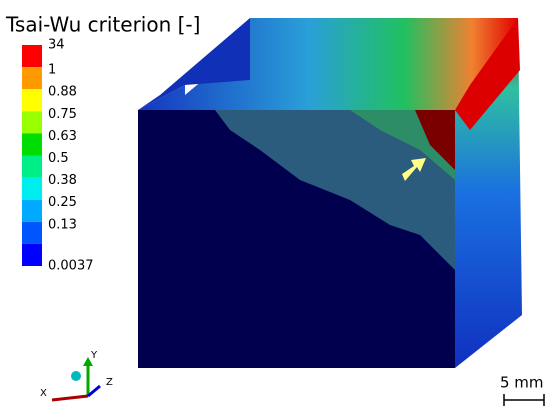  I want to click on axis-triad: Y X Z, so click(76, 376).